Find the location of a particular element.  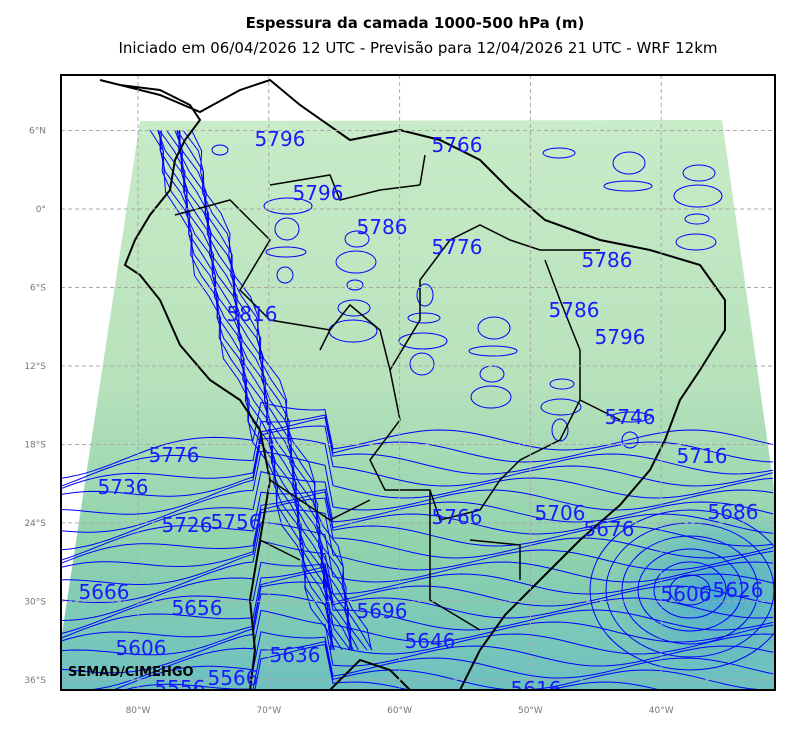

lat-label: 30°S is located at coordinates (35, 602).